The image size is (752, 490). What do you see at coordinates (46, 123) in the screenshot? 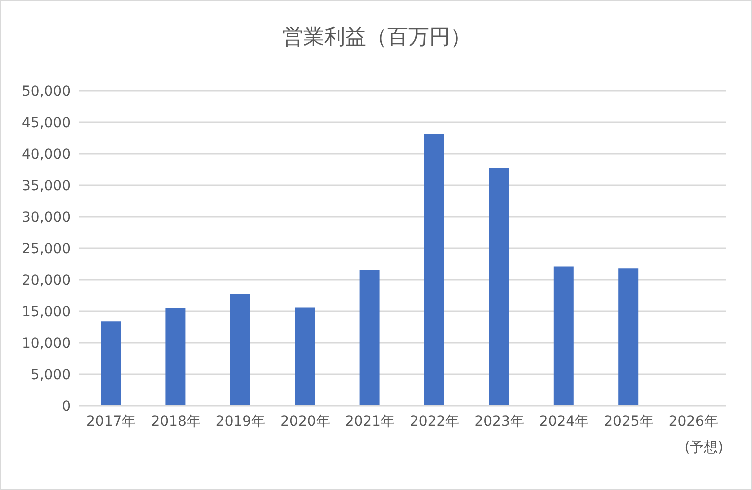
I see `y-tick-label: 45,000` at bounding box center [46, 123].